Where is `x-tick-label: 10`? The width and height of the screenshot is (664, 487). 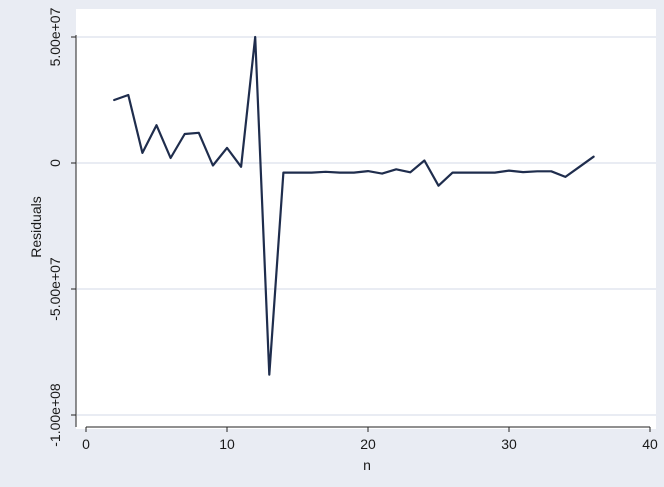
x-tick-label: 10 is located at coordinates (227, 444).